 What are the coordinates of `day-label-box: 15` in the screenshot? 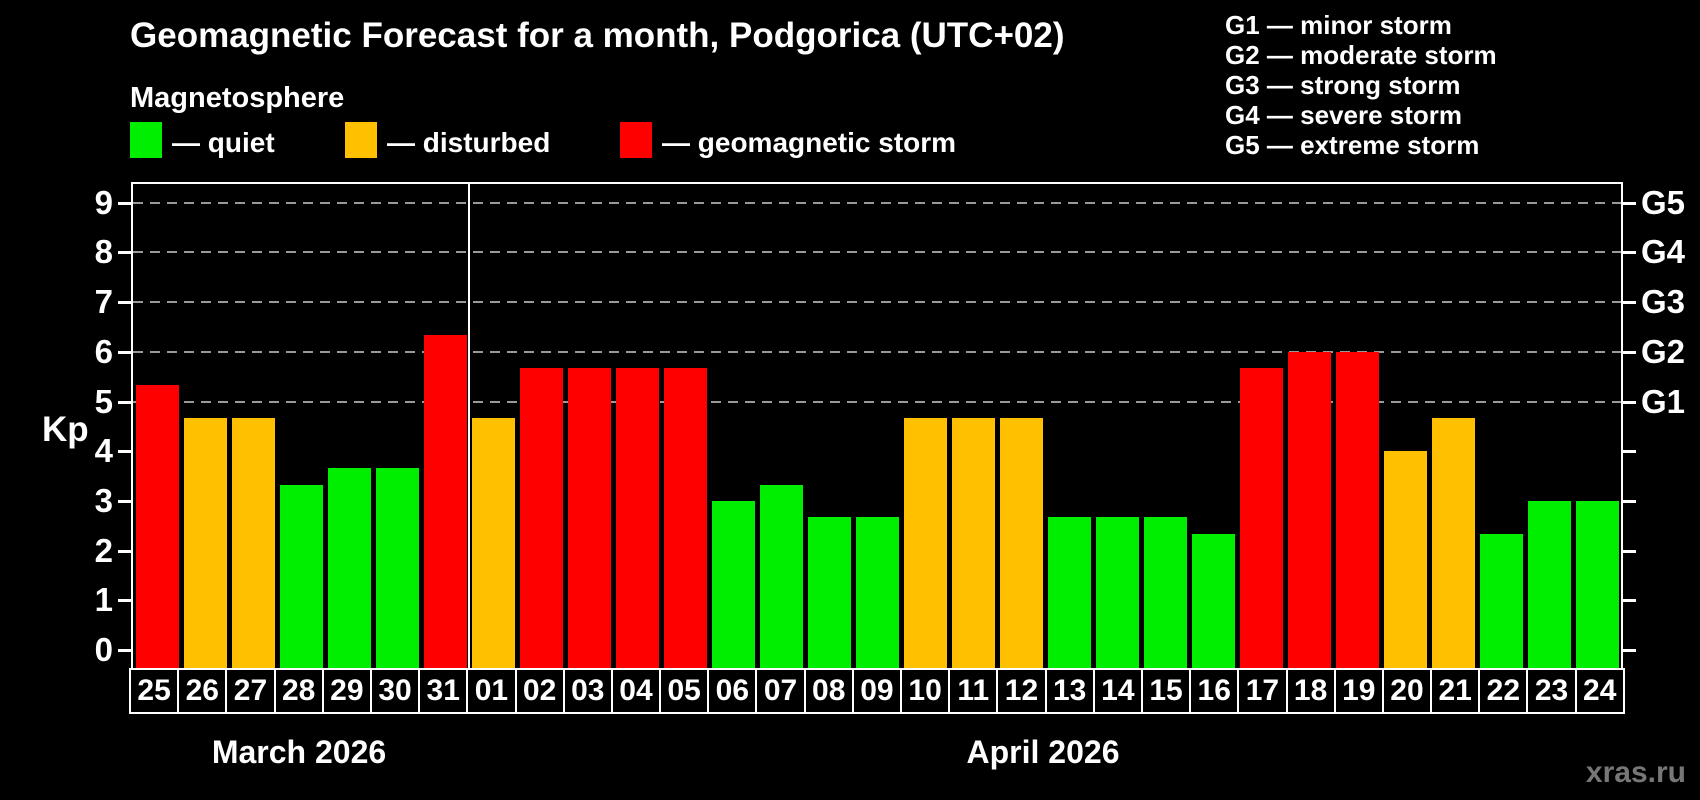 It's located at (1166, 691).